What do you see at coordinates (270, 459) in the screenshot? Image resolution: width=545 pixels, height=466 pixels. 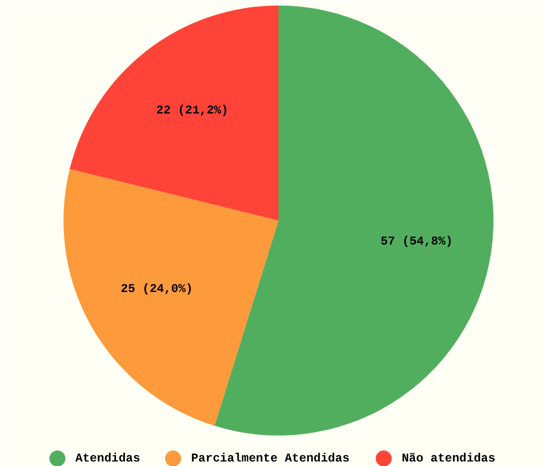 I see `legend-label: Parcialmente Atendidas` at bounding box center [270, 459].